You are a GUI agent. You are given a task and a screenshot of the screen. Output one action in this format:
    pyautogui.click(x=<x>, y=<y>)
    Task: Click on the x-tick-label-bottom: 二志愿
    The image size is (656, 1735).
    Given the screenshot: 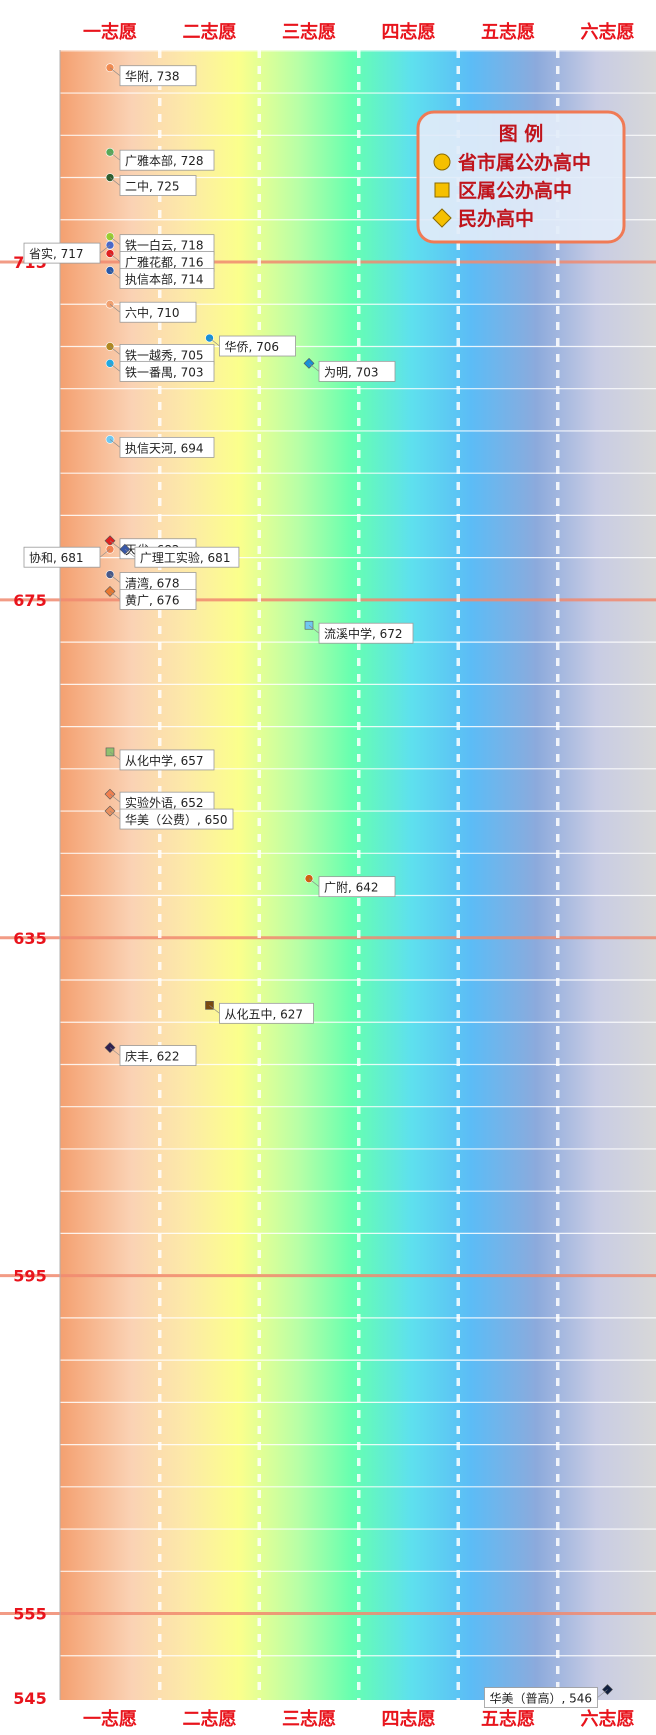 What is the action you would take?
    pyautogui.click(x=210, y=1719)
    